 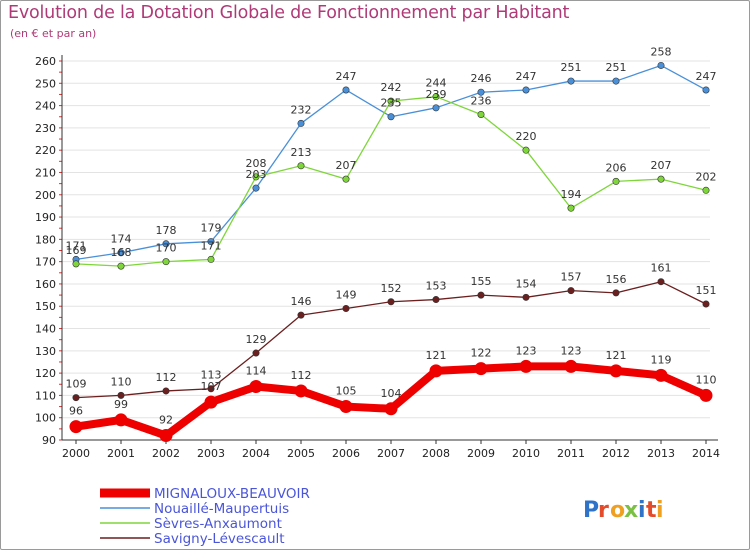 I want to click on data-label: 246, so click(x=481, y=78).